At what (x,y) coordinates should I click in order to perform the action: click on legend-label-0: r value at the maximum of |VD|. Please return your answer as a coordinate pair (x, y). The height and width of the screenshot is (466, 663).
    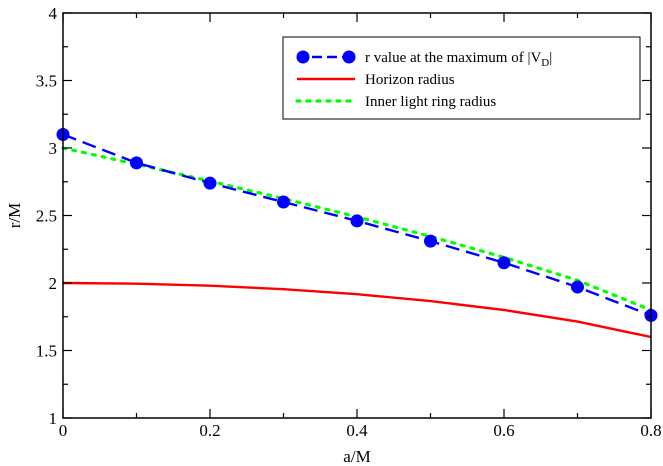
    Looking at the image, I should click on (458, 59).